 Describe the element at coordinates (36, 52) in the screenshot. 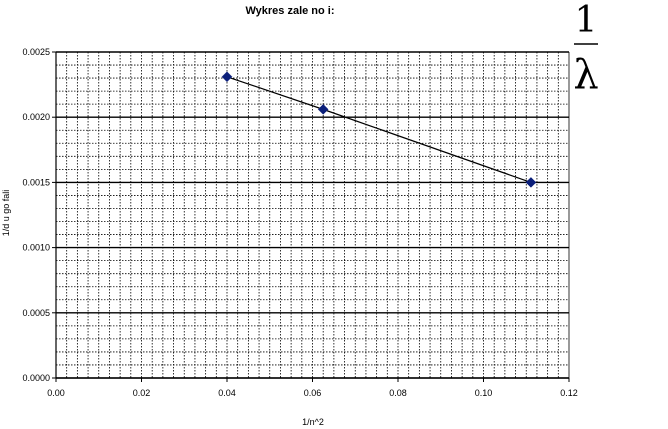

I see `y-tick-label: 0.0025` at that location.